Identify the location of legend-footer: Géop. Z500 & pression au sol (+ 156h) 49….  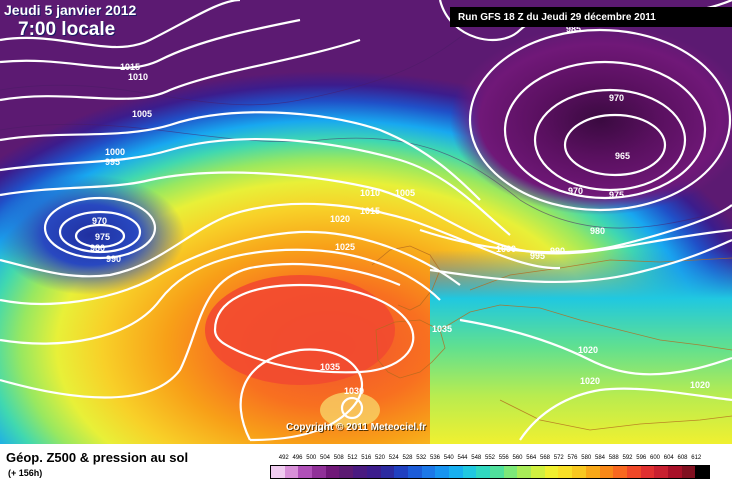
(366, 466).